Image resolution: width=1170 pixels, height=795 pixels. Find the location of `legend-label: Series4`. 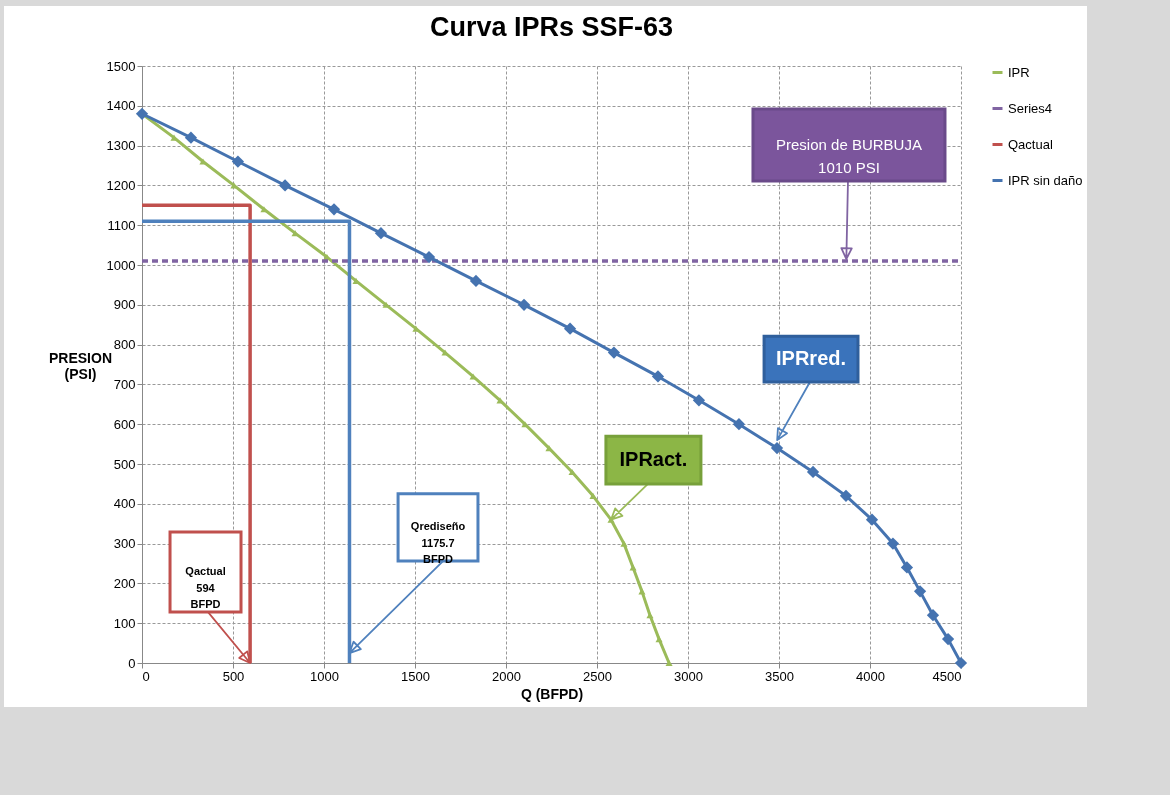

legend-label: Series4 is located at coordinates (1030, 108).